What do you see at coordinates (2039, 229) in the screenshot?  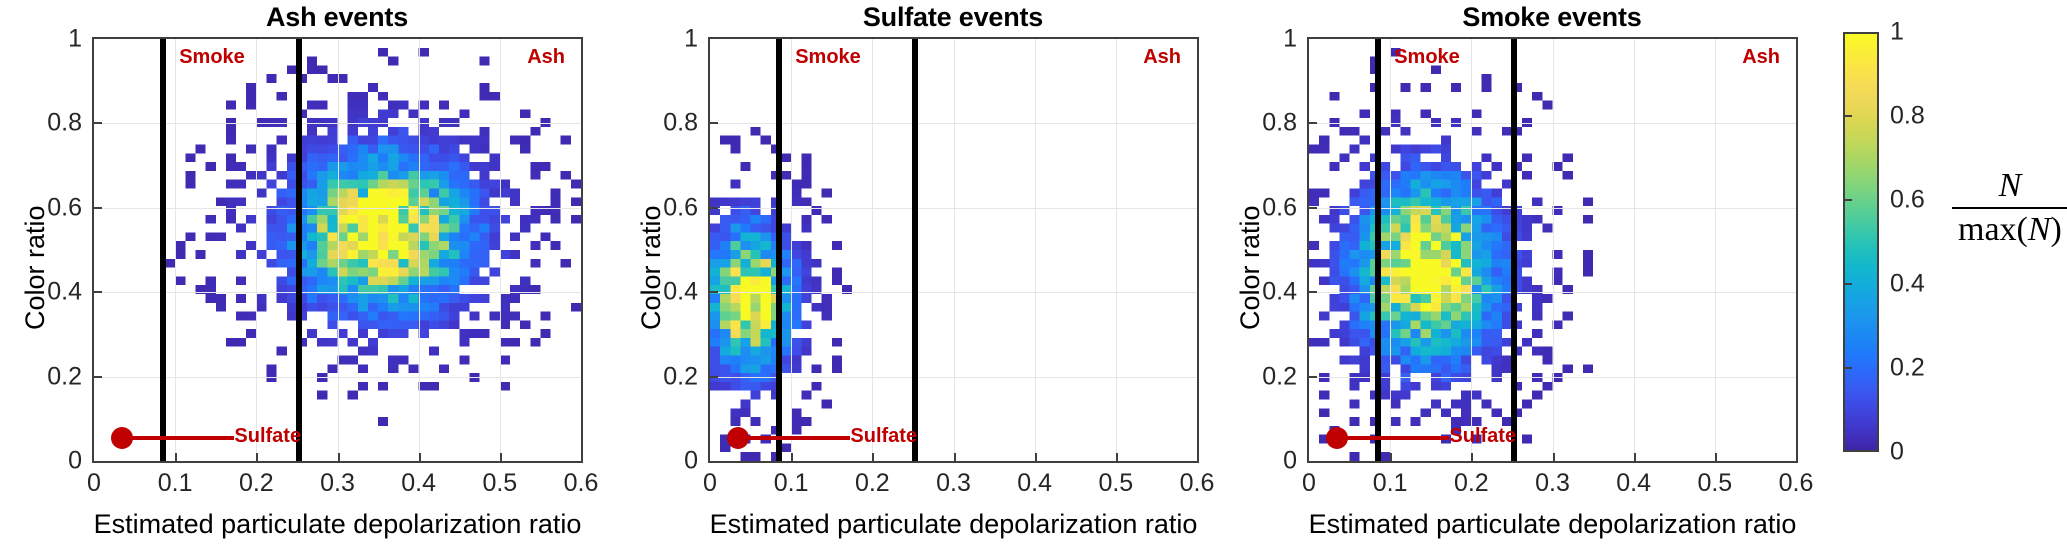 I see `max-variable: N` at bounding box center [2039, 229].